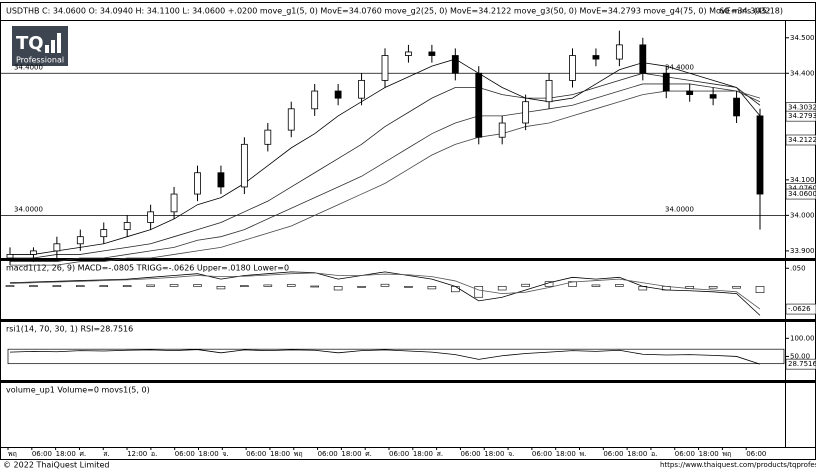  I want to click on last-value-label: 34.3032, so click(802, 108).